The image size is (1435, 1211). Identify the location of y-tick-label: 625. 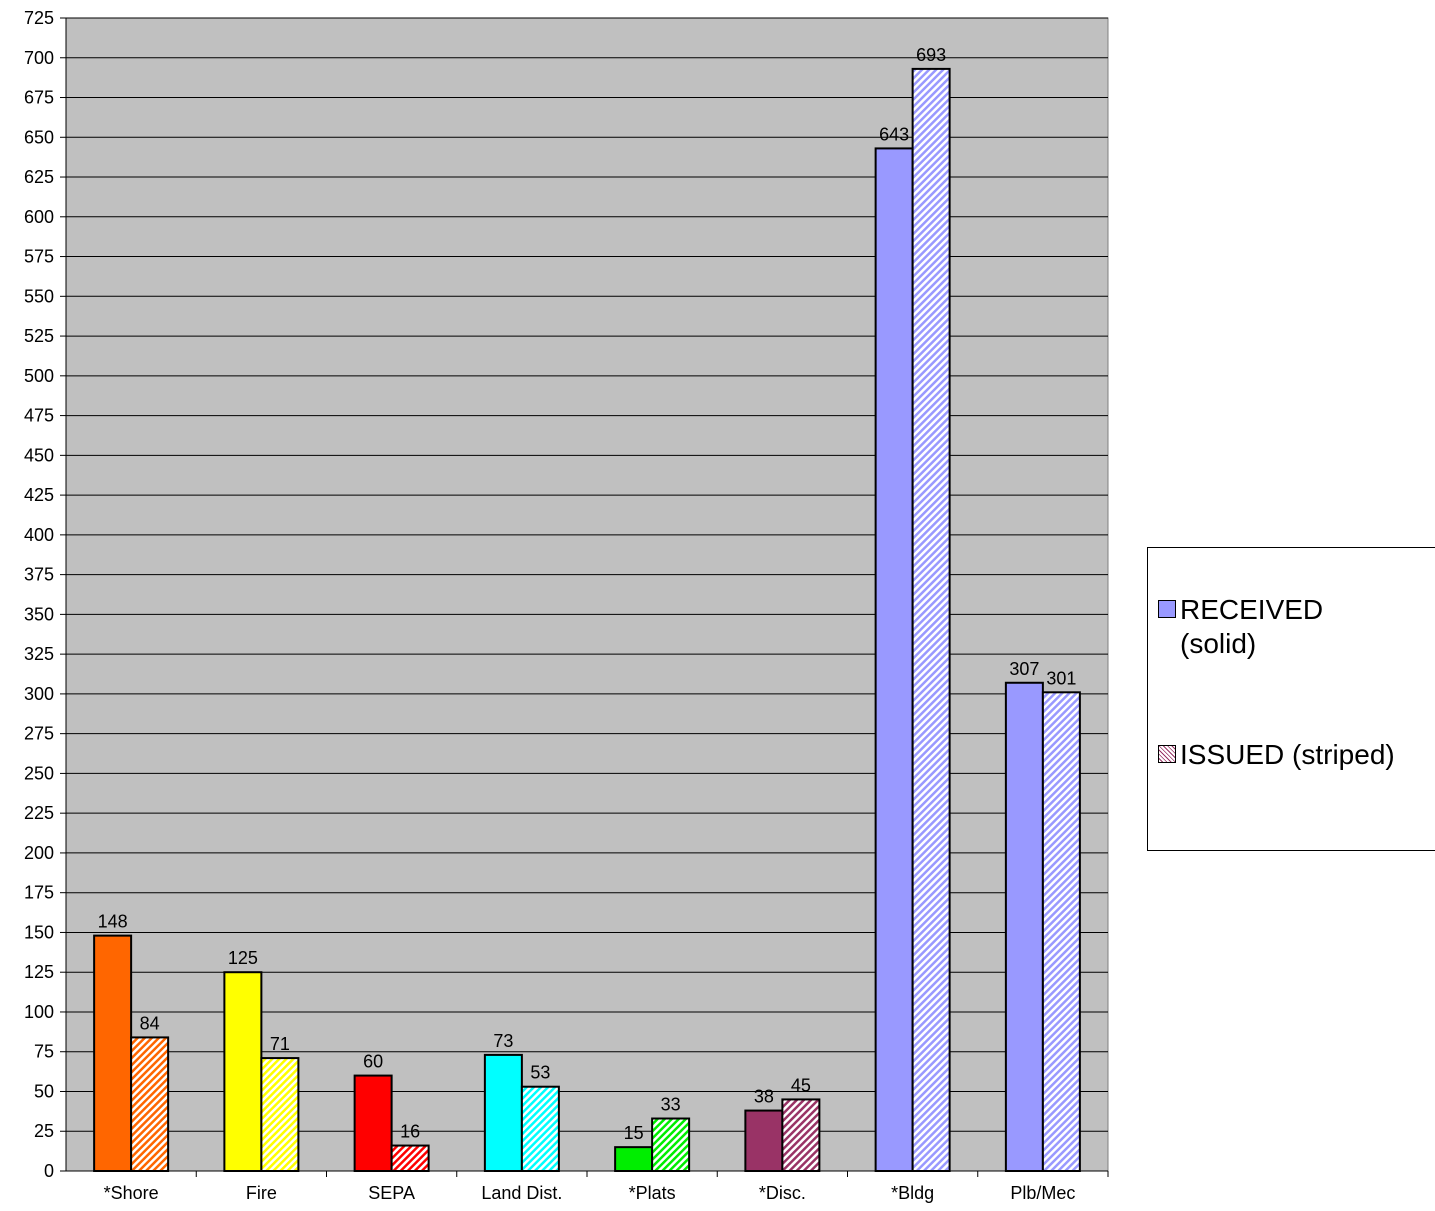
(39, 177).